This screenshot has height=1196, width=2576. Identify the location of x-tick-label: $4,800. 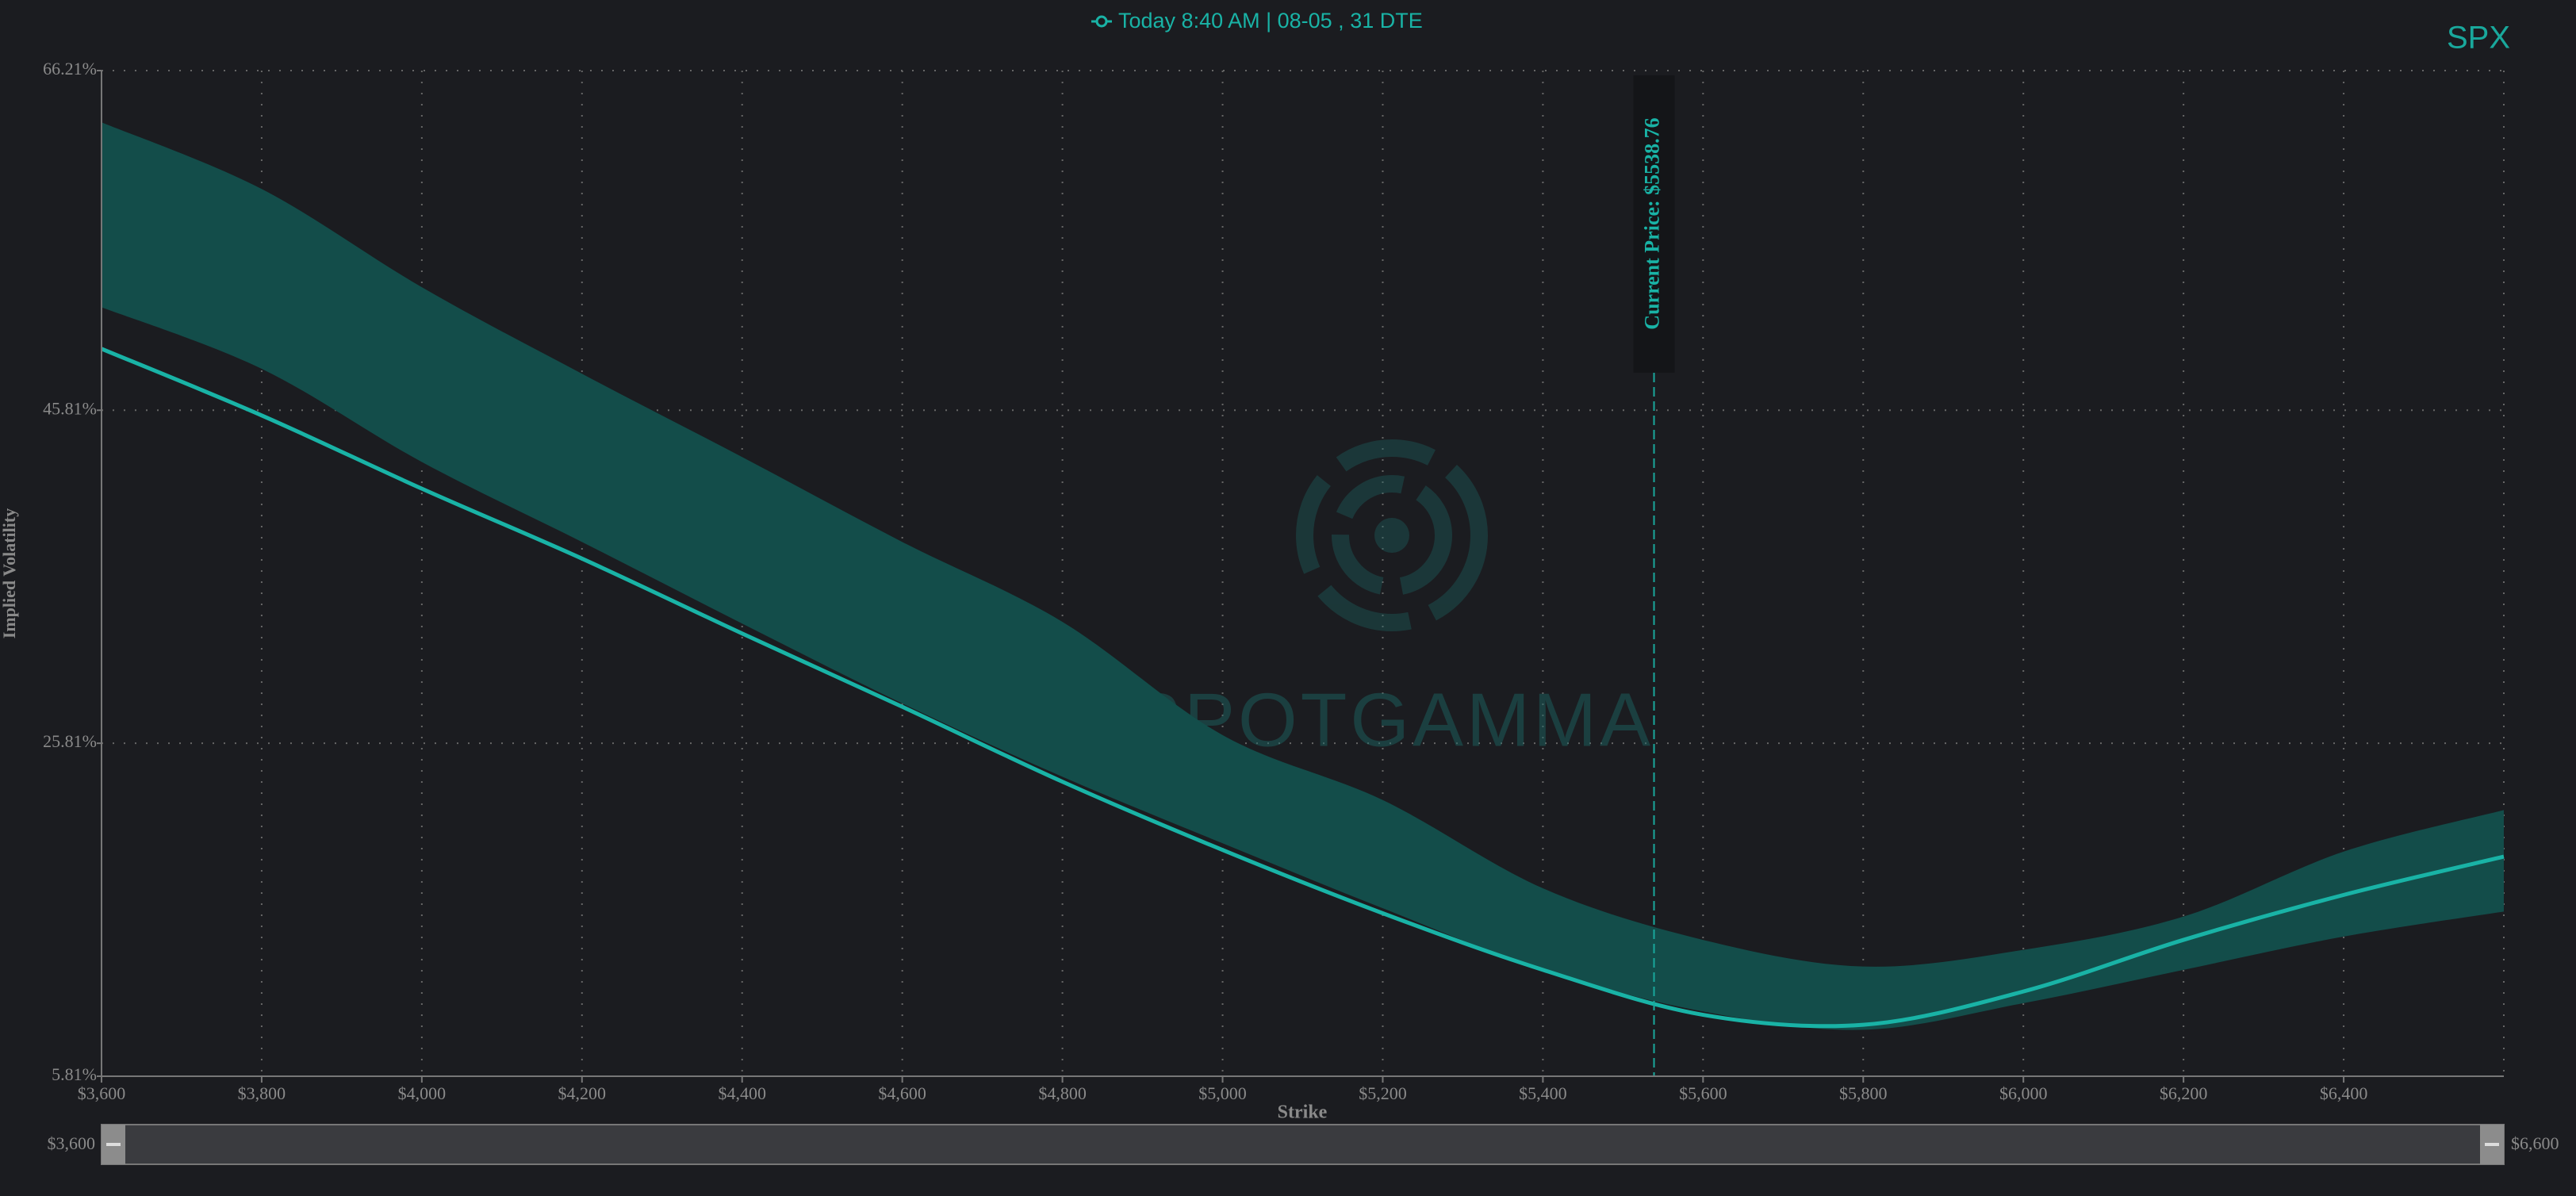
(1062, 1093).